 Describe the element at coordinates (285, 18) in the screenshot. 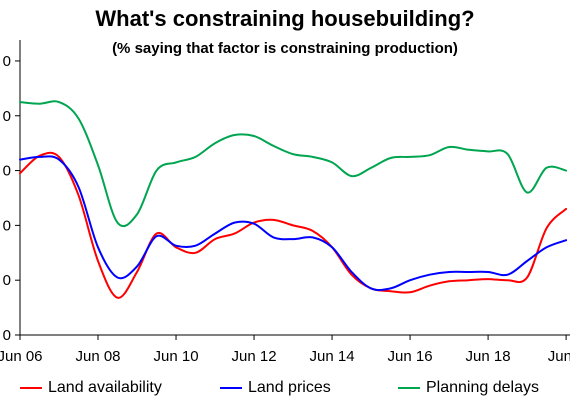

I see `chart-title: What's constraining housebuilding?` at that location.